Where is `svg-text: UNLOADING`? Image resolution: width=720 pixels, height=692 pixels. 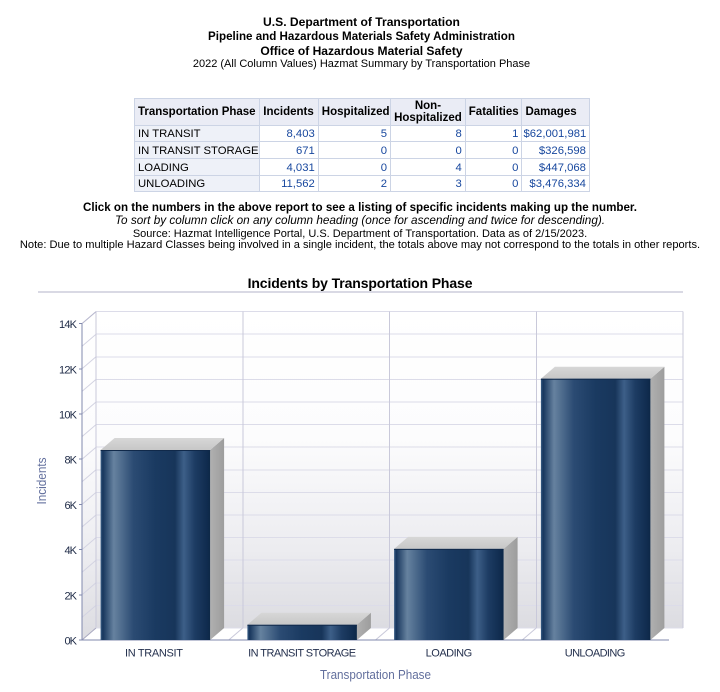 svg-text: UNLOADING is located at coordinates (595, 654).